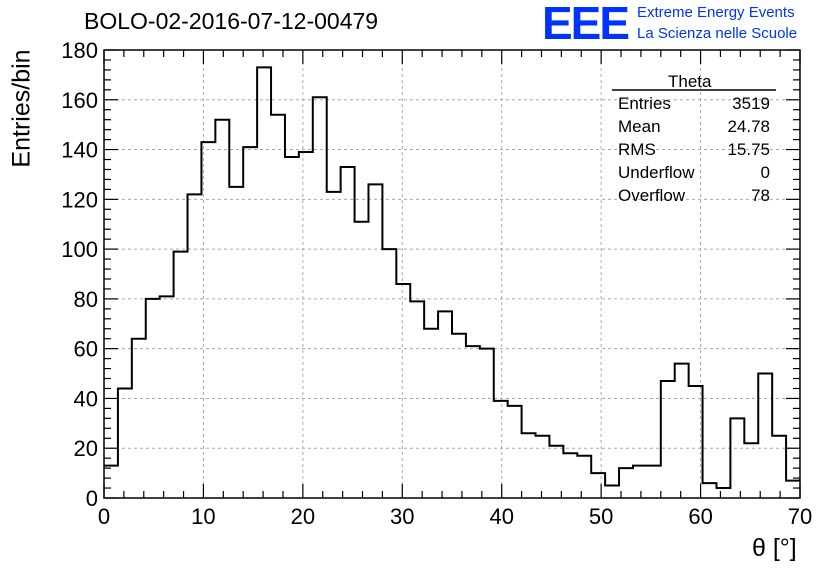 The height and width of the screenshot is (572, 836). I want to click on stats-label-entries: Entries, so click(644, 103).